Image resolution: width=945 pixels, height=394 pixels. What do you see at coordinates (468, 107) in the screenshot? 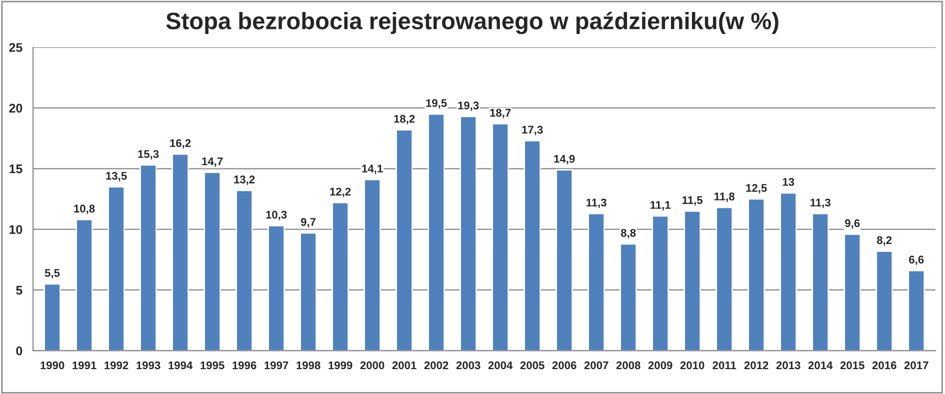
I see `data-label: 19,3` at bounding box center [468, 107].